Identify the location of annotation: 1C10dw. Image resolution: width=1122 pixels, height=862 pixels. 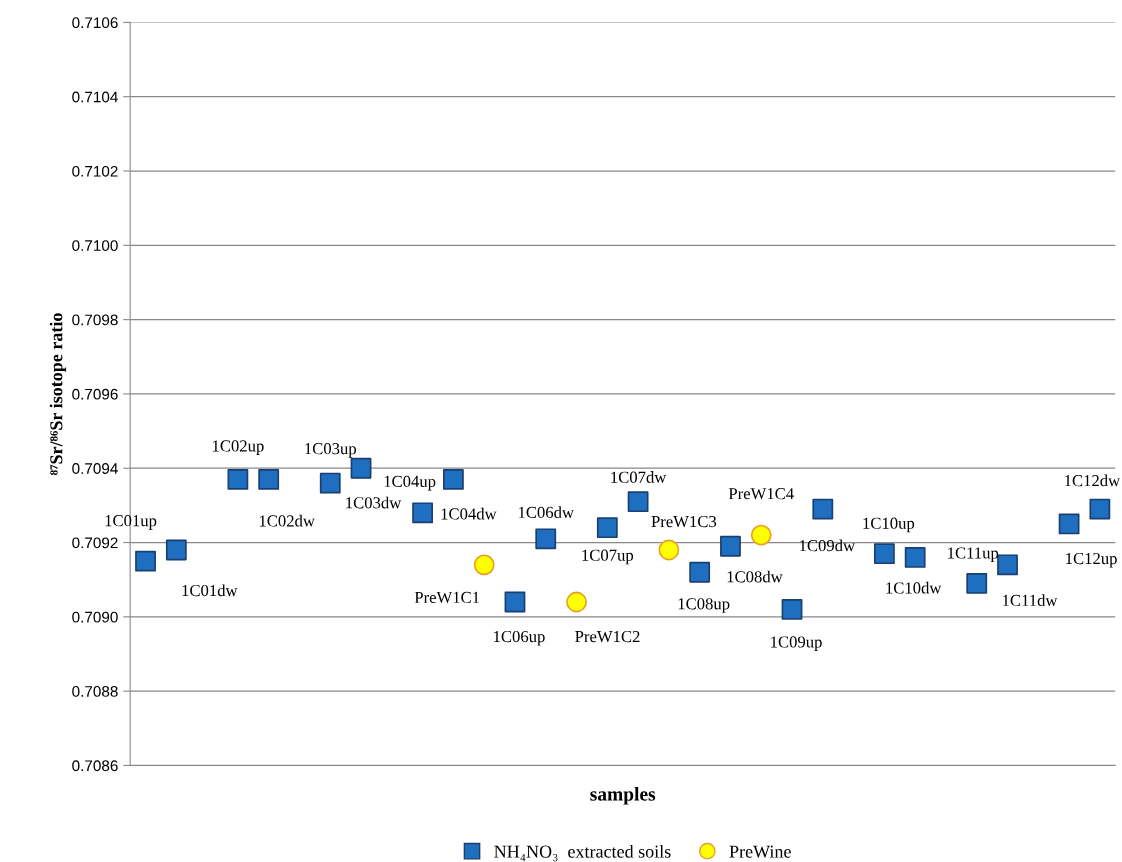
(914, 587).